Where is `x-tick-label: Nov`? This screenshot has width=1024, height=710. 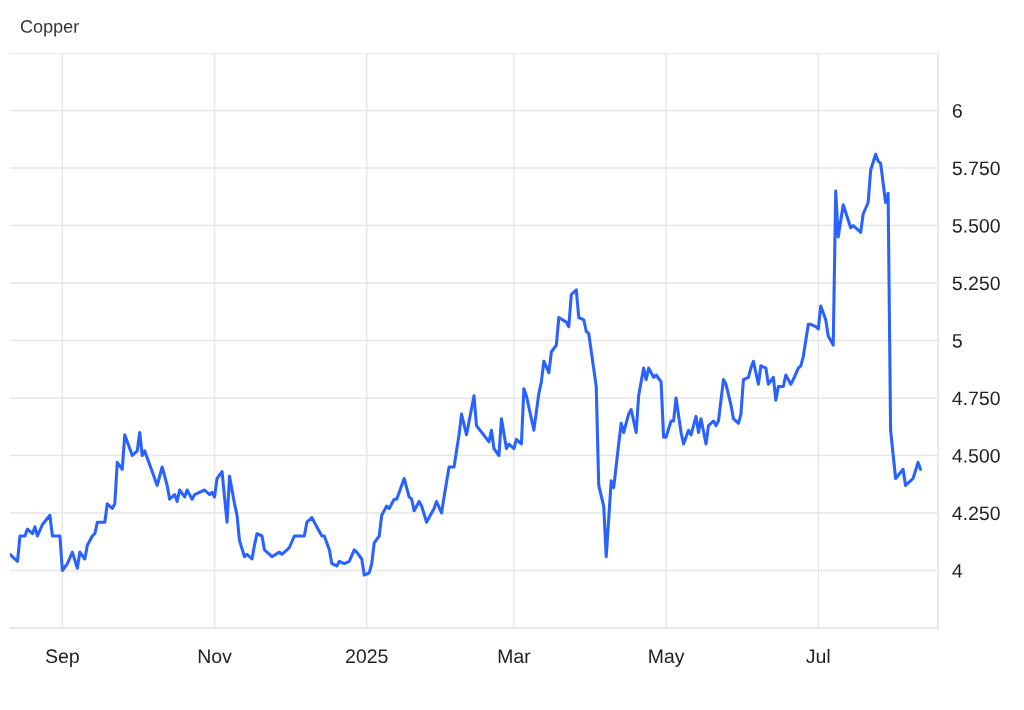 x-tick-label: Nov is located at coordinates (215, 656).